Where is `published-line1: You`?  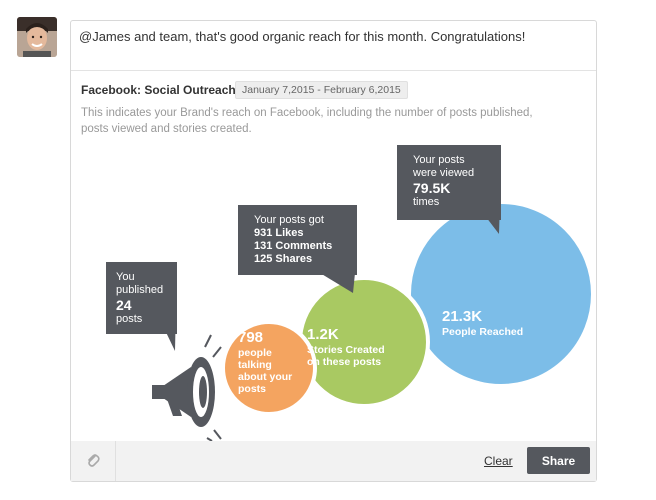
published-line1: You is located at coordinates (125, 277).